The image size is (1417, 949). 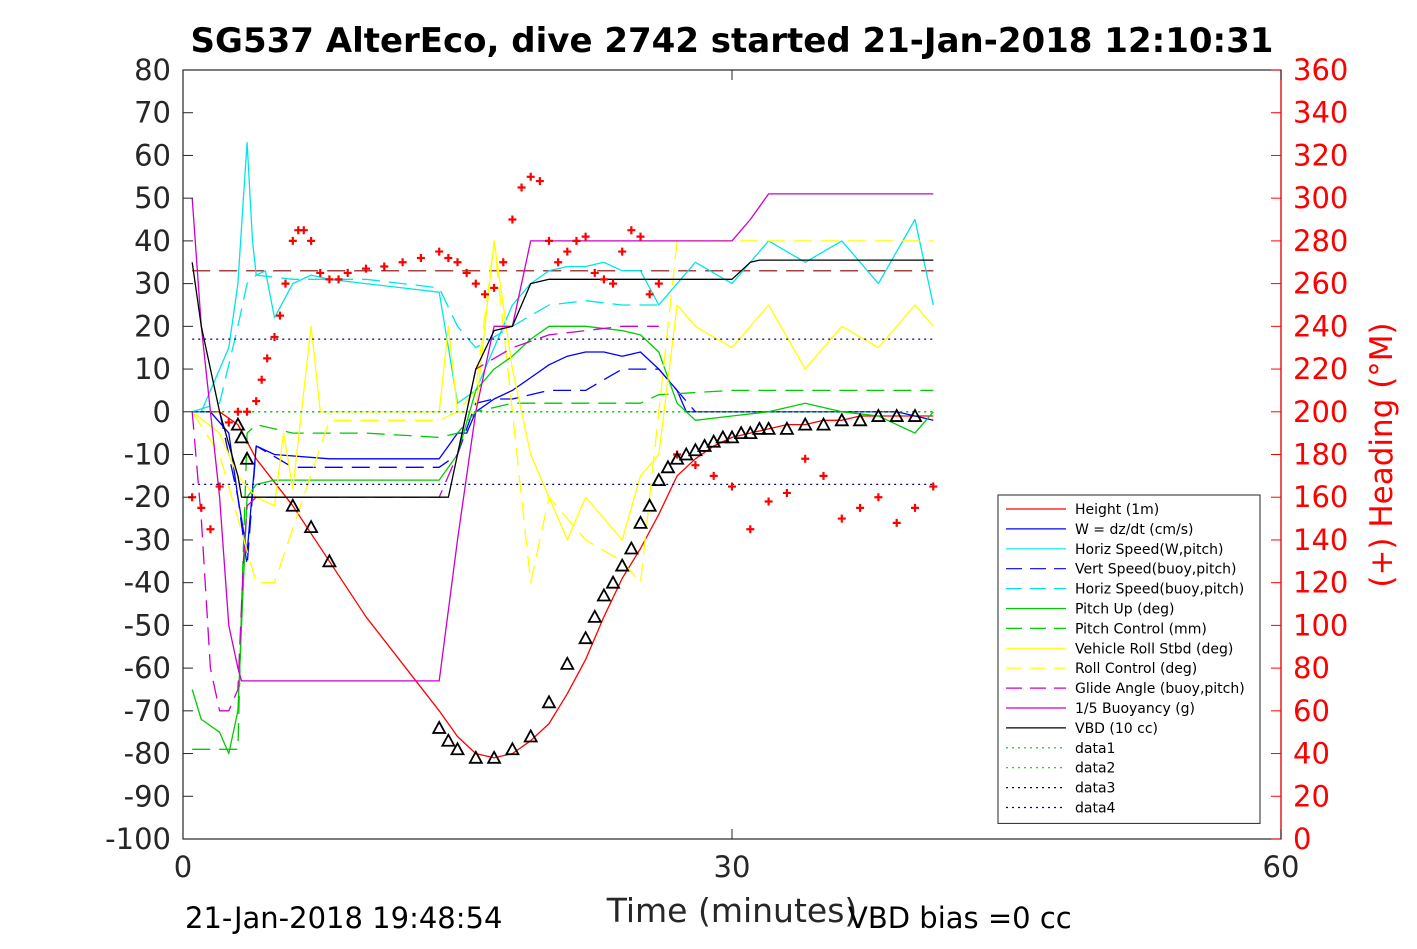 I want to click on footer-vbd-bias: VBD bias =0 cc, so click(x=960, y=918).